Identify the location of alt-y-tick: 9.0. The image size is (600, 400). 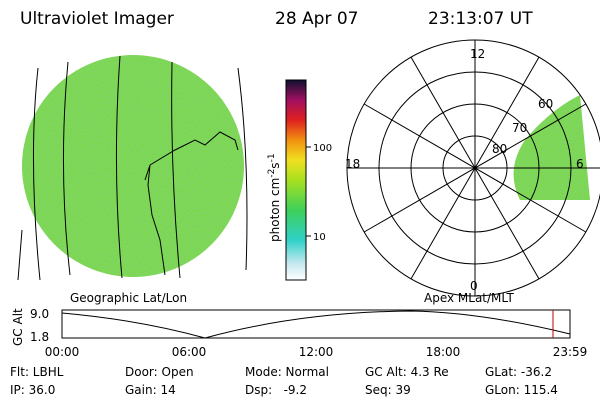
(39, 314).